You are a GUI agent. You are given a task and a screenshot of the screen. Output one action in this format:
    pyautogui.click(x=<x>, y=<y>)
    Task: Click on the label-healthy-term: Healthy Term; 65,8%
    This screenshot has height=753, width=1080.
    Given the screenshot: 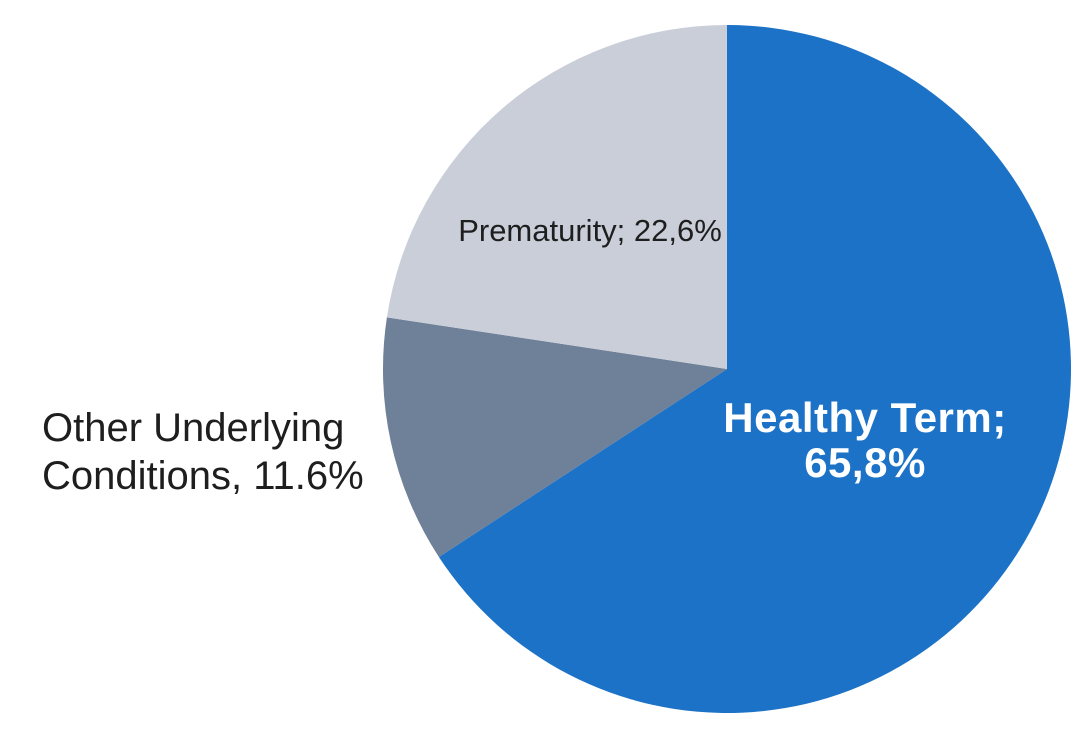 What is the action you would take?
    pyautogui.click(x=864, y=440)
    